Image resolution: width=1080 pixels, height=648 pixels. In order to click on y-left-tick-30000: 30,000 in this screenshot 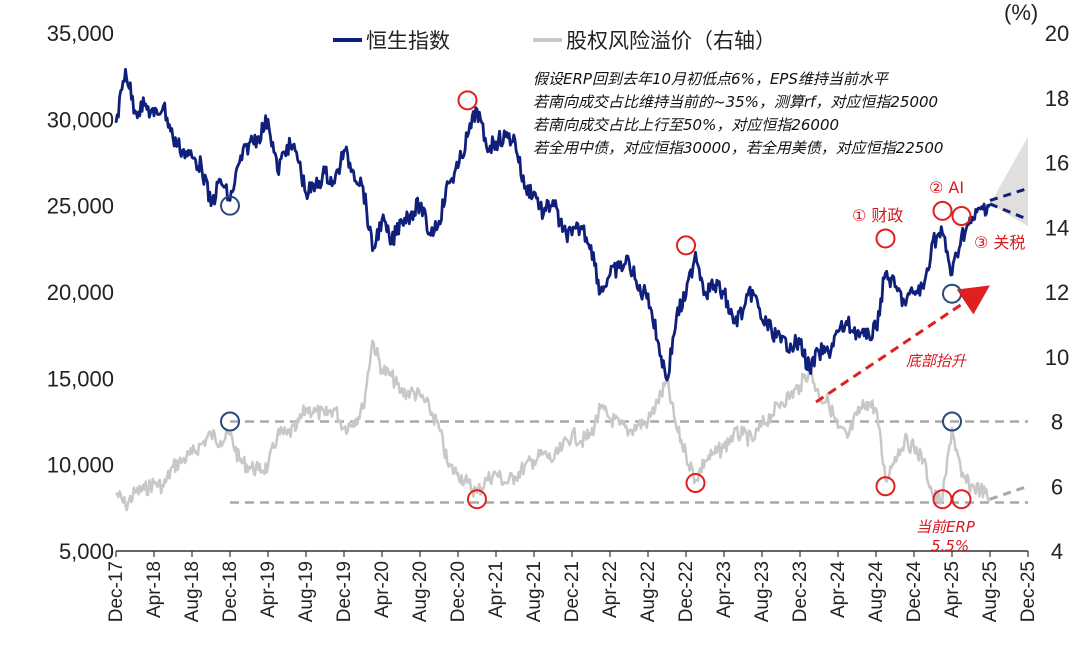, I will do `click(80, 119)`.